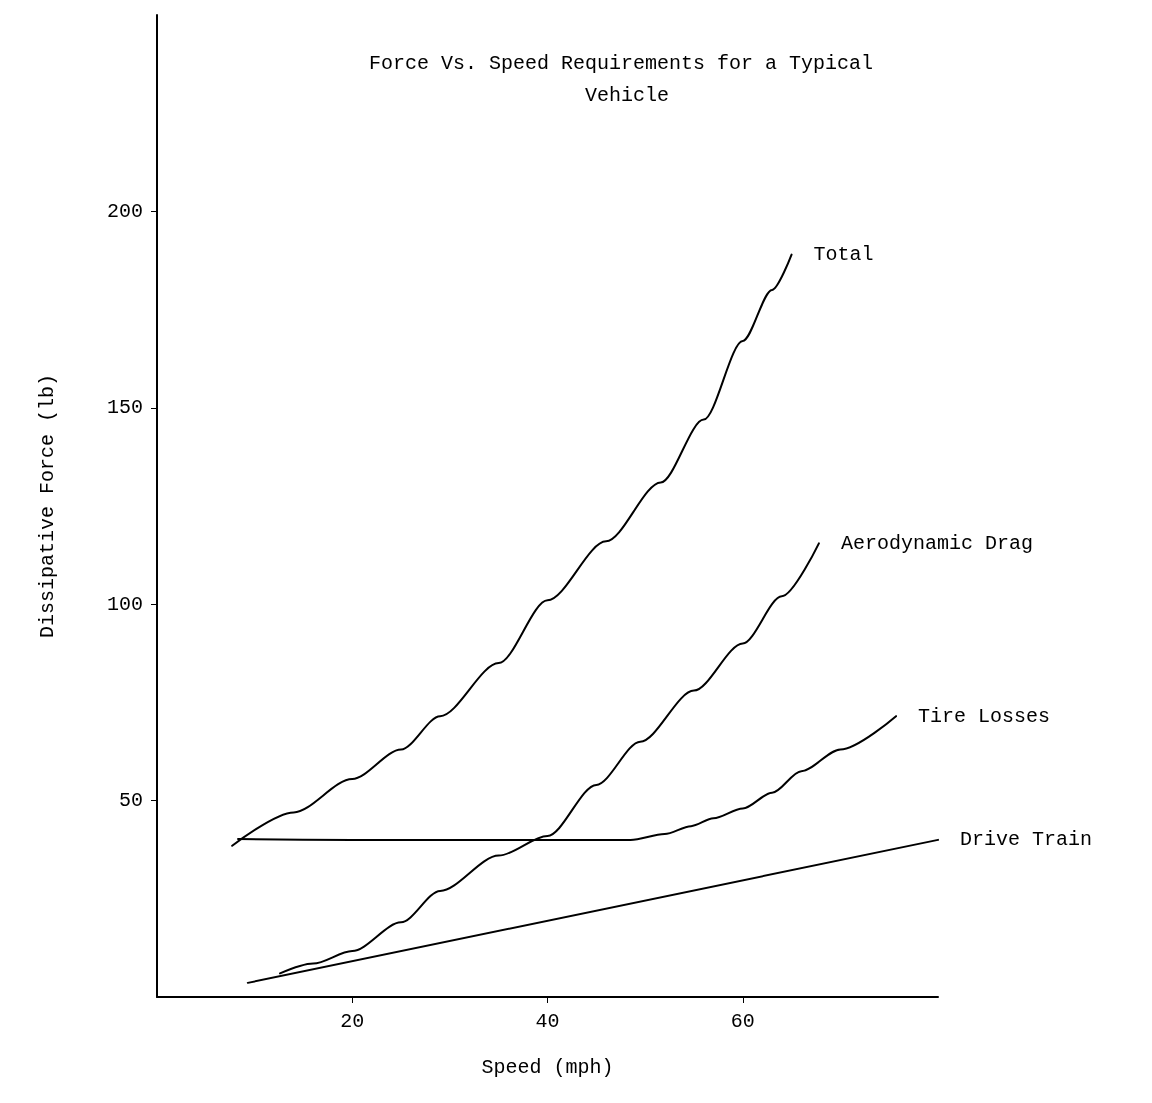  What do you see at coordinates (1026, 840) in the screenshot?
I see `series-label: Drive Train` at bounding box center [1026, 840].